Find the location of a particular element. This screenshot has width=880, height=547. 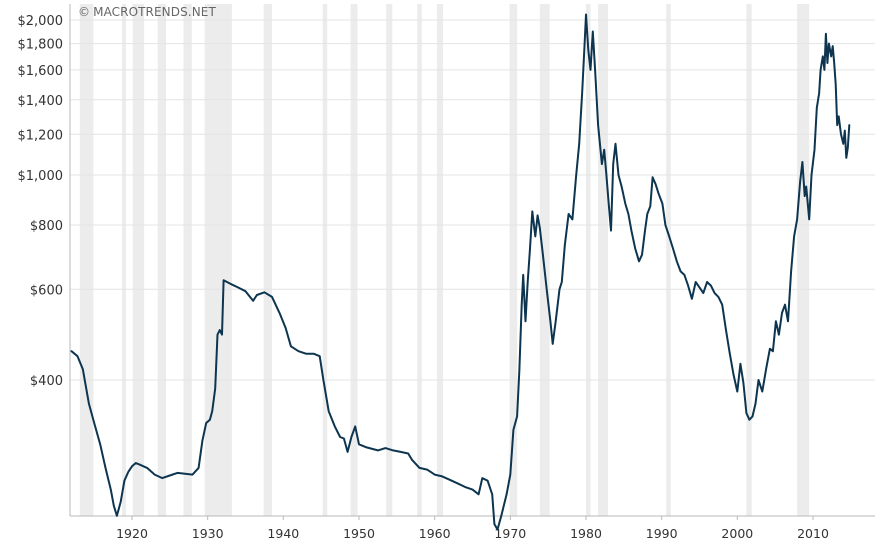

copyright-symbol: © is located at coordinates (84, 12).